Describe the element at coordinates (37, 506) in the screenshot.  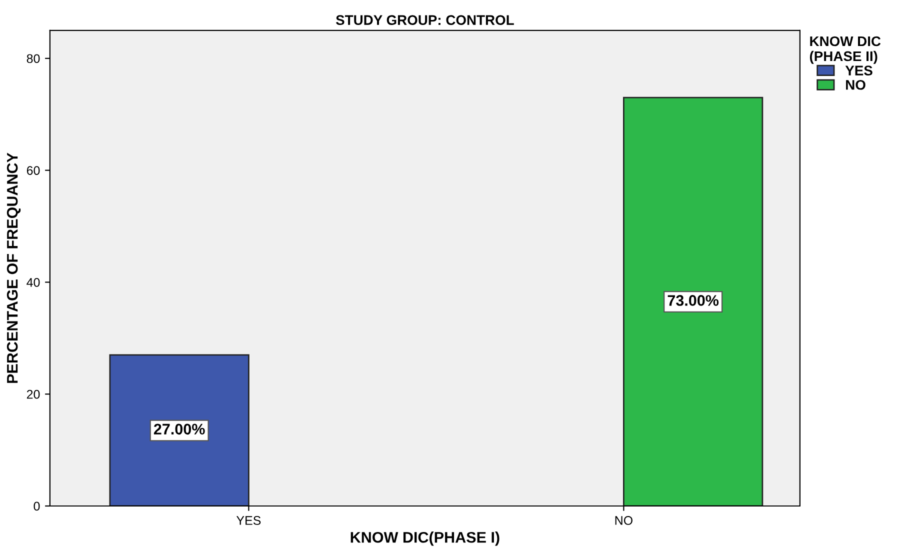
I see `y-tick-label: 0` at that location.